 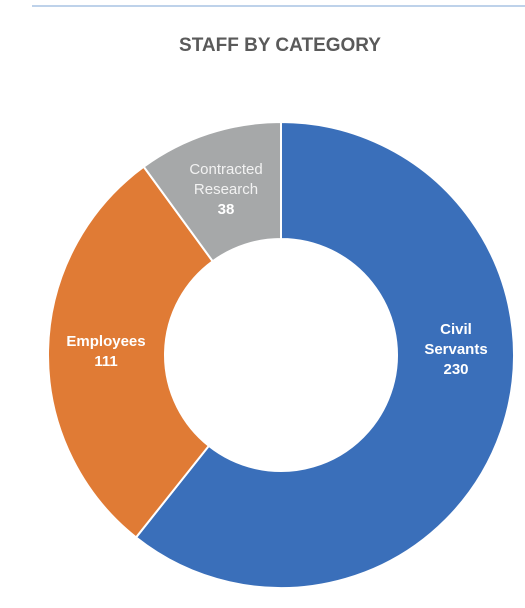 I want to click on value-label: 38, so click(x=226, y=209).